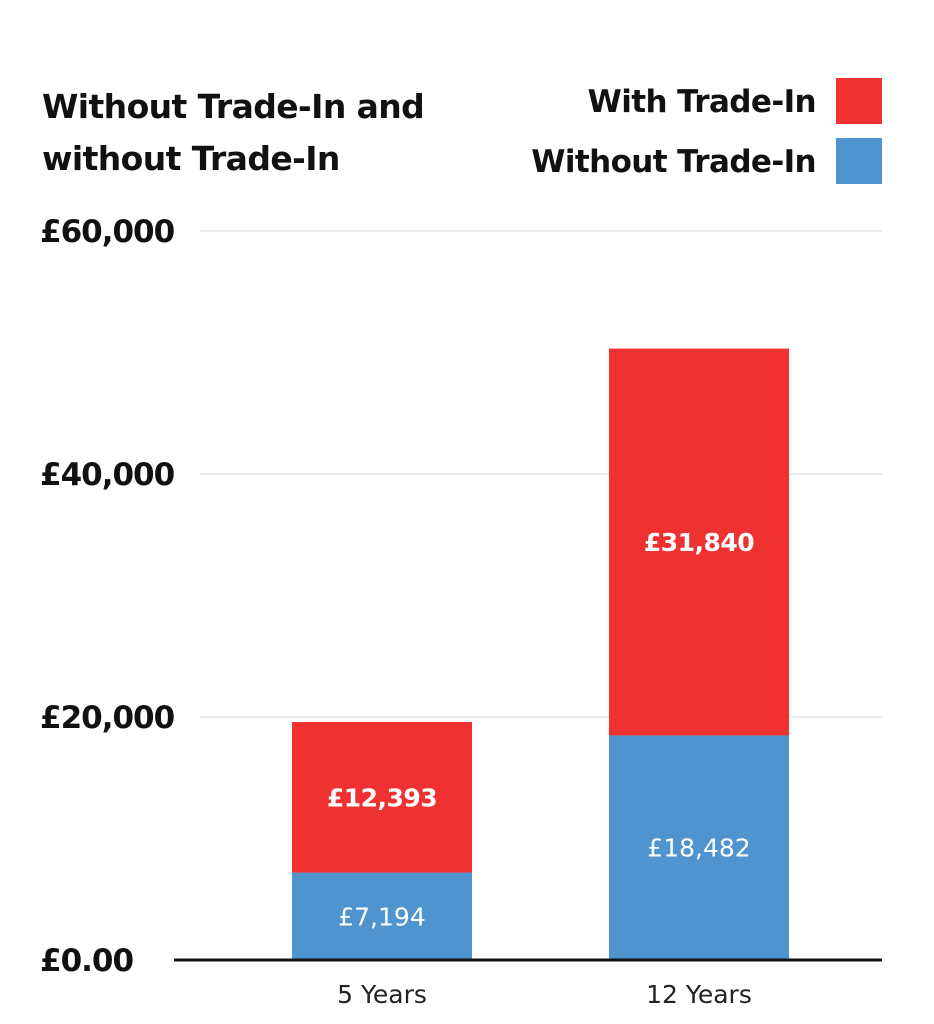 This screenshot has width=934, height=1024. I want to click on legend-swatch-with-trade-in, so click(859, 101).